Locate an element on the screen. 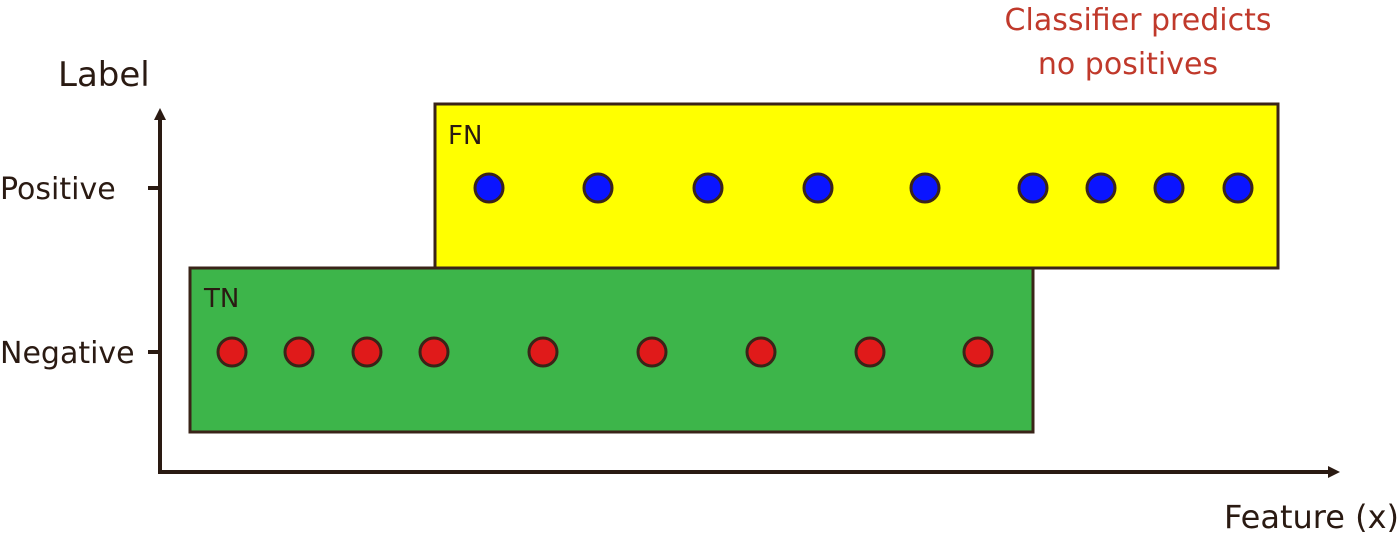  positive-points is located at coordinates (863, 188).